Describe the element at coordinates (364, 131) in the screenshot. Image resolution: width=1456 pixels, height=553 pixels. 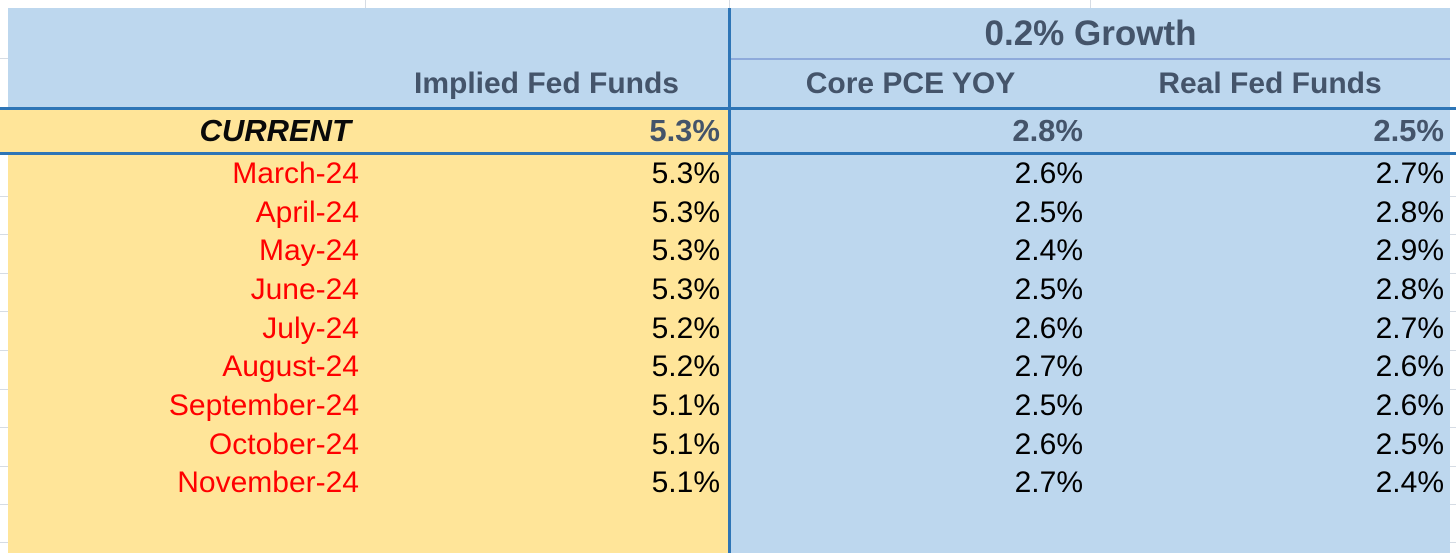
I see `current-row-left-background` at that location.